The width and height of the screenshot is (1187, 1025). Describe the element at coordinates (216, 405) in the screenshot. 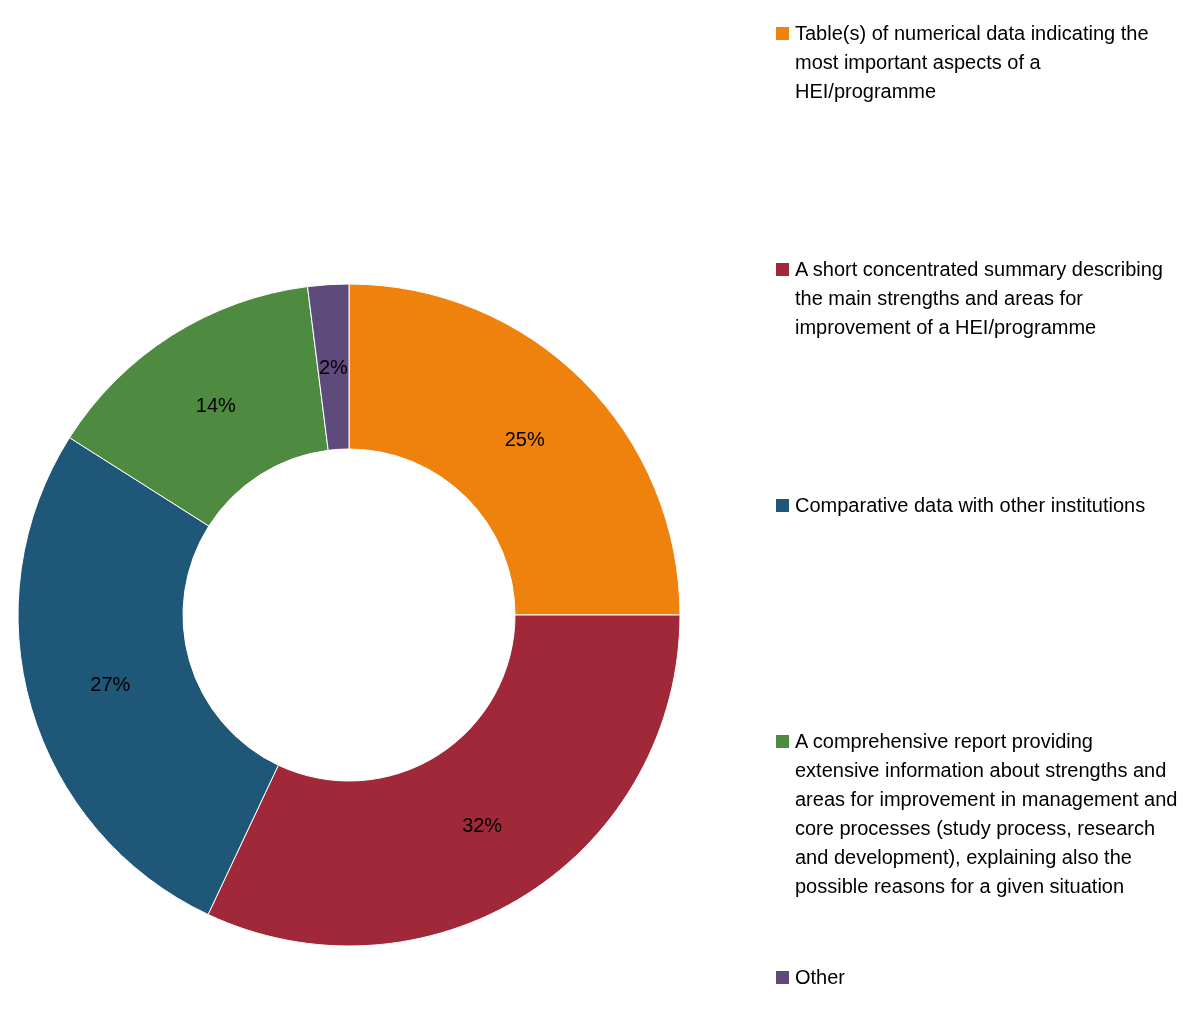

I see `data-label: 14%` at that location.